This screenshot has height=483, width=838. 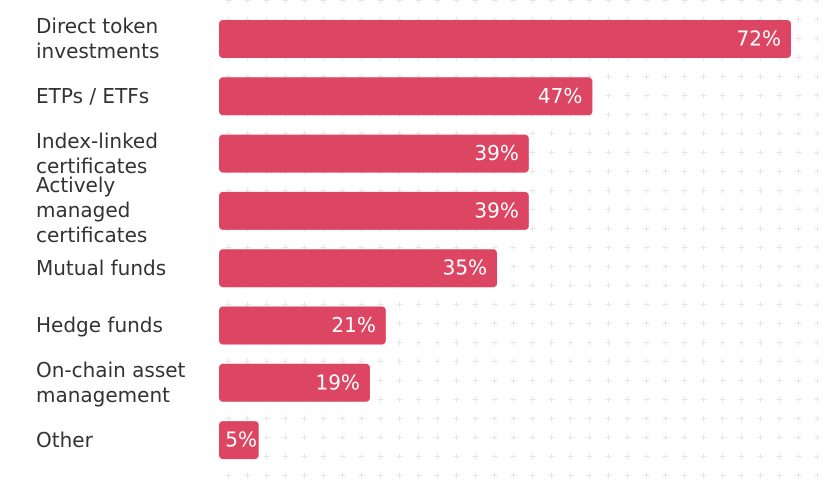 What do you see at coordinates (97, 153) in the screenshot?
I see `category-label: Index-linked certificates` at bounding box center [97, 153].